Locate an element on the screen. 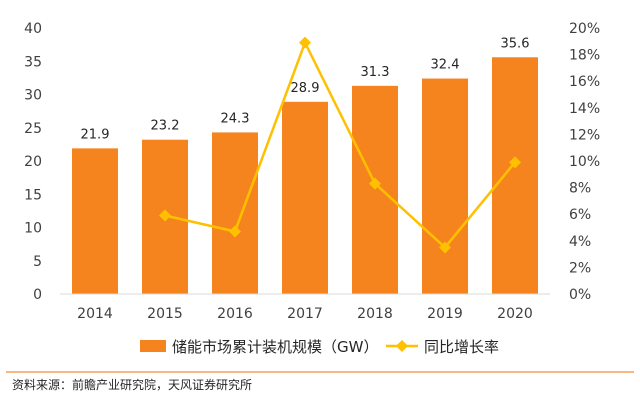 The height and width of the screenshot is (400, 640). y-right-tick-label: 8% is located at coordinates (580, 189).